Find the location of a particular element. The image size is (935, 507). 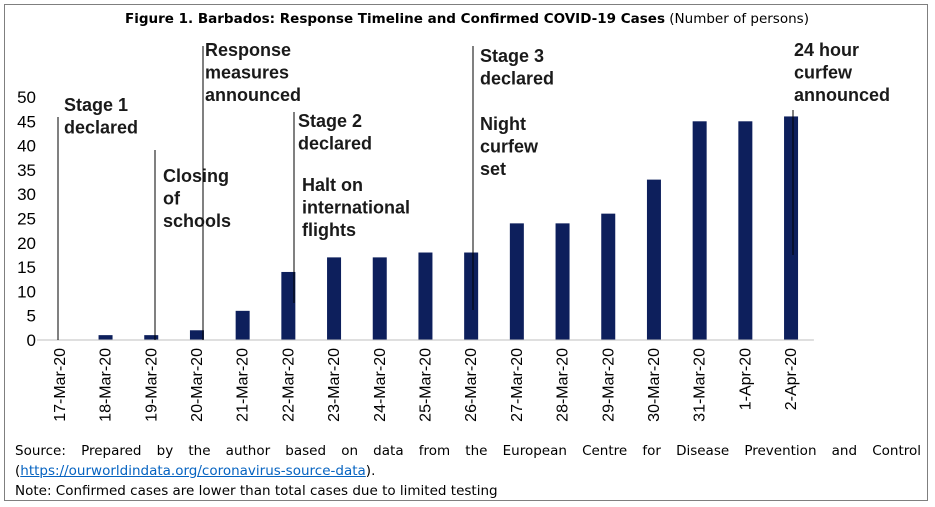

x-tick-label: 28-Mar-20 is located at coordinates (563, 385).